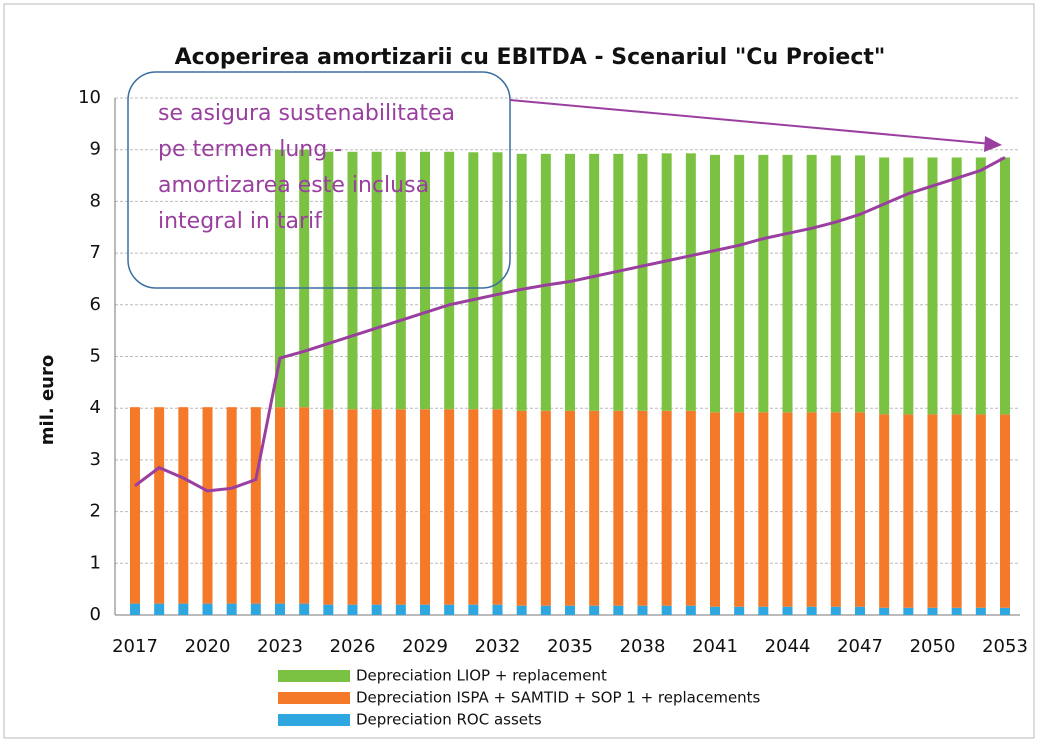 The width and height of the screenshot is (1038, 742). What do you see at coordinates (993, 144) in the screenshot?
I see `arrow-head` at bounding box center [993, 144].